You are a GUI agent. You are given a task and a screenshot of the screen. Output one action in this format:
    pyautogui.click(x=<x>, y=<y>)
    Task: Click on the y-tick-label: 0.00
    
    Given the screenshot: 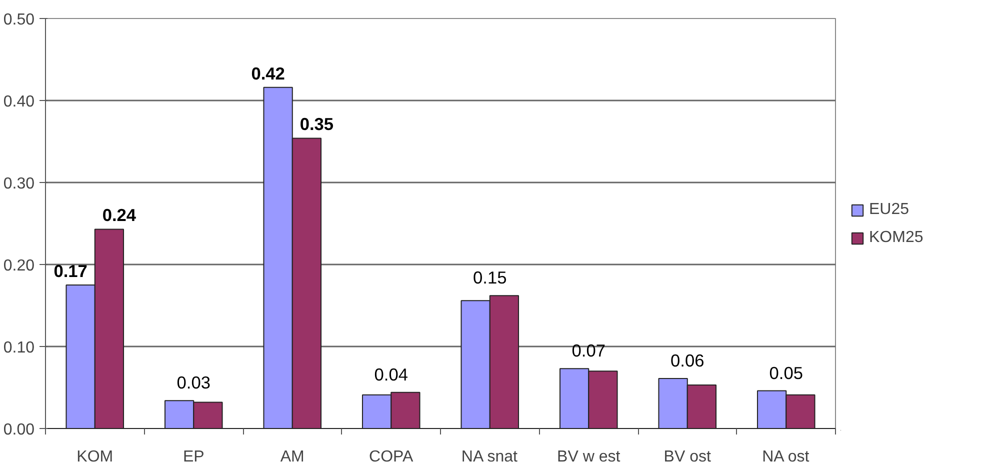 What is the action you would take?
    pyautogui.click(x=19, y=430)
    